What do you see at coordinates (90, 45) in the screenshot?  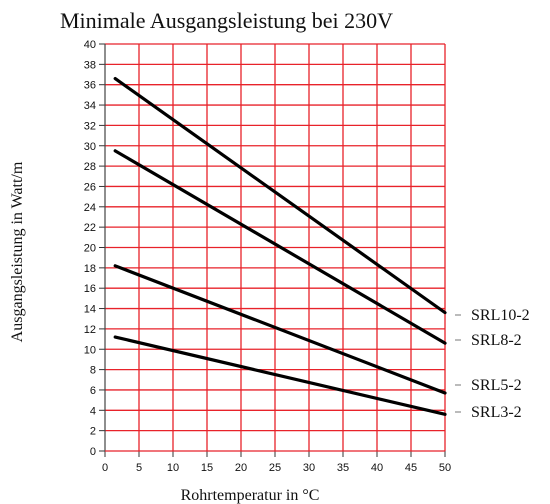 I see `y-tick-label: 40` at bounding box center [90, 45].